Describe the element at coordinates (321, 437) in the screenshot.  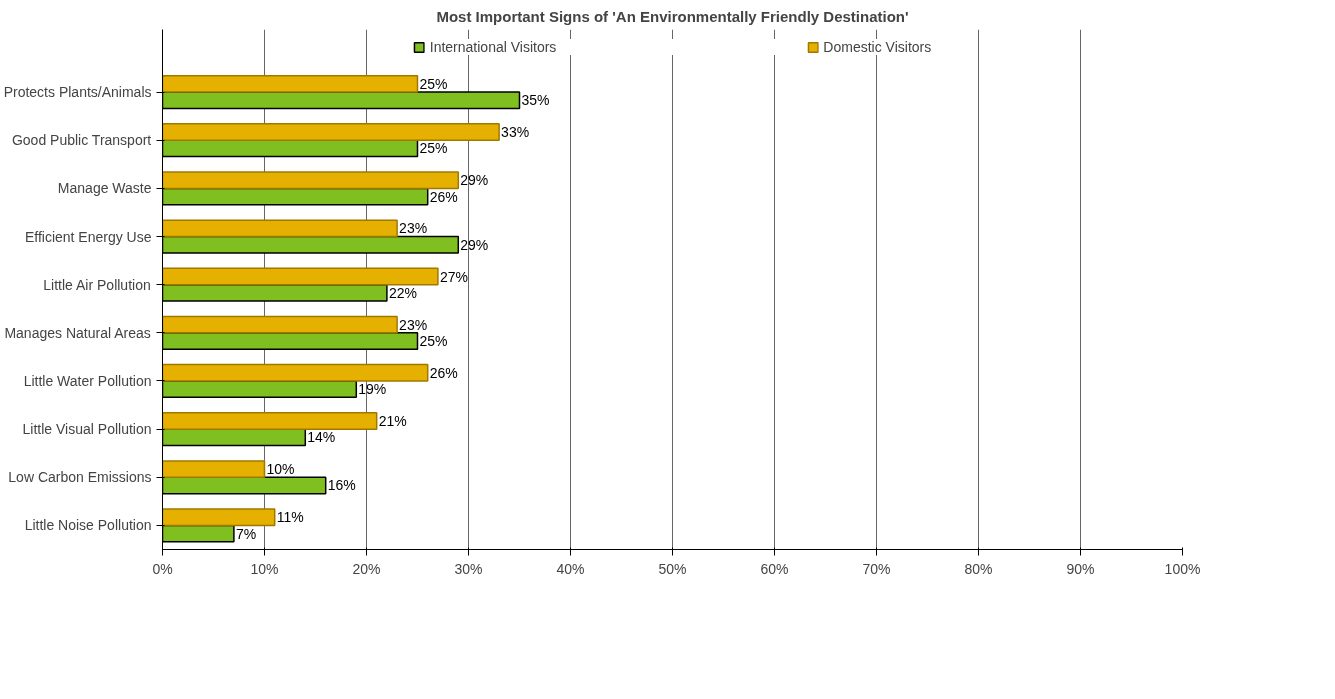
I see `data-label: 14%` at that location.